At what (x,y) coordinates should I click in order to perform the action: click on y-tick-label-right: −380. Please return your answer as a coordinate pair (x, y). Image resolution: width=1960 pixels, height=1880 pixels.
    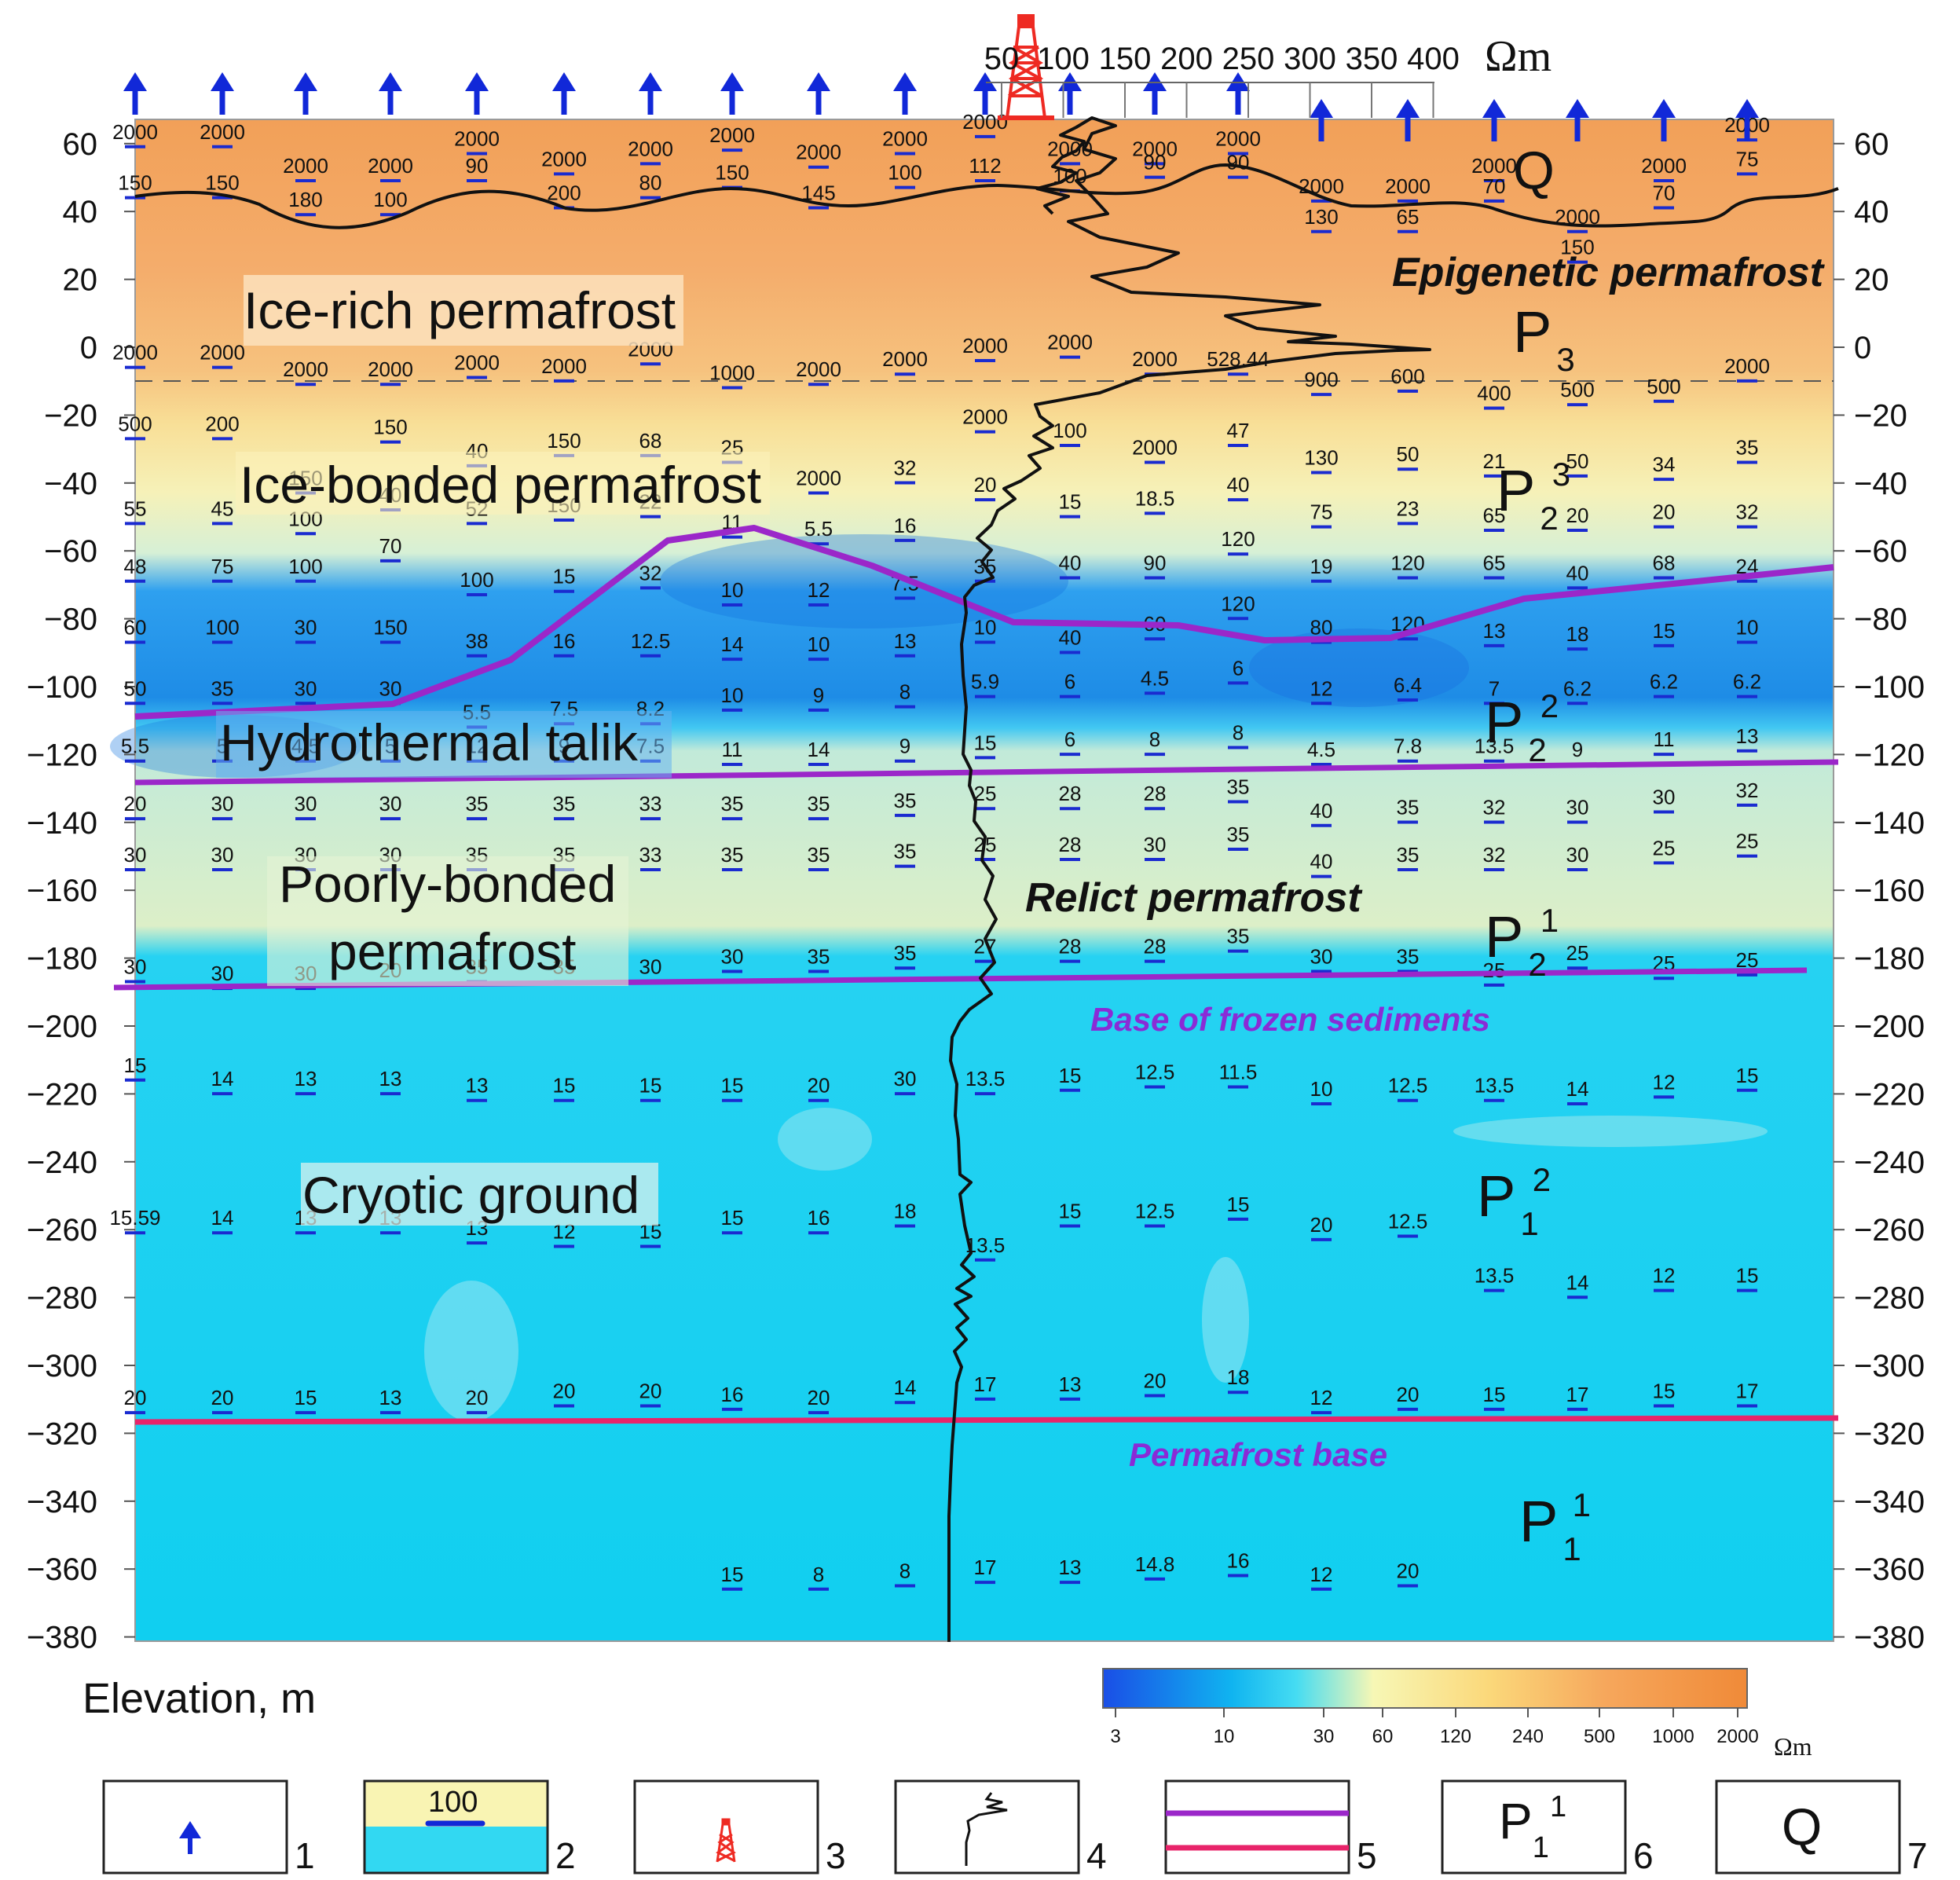
    Looking at the image, I should click on (1890, 1638).